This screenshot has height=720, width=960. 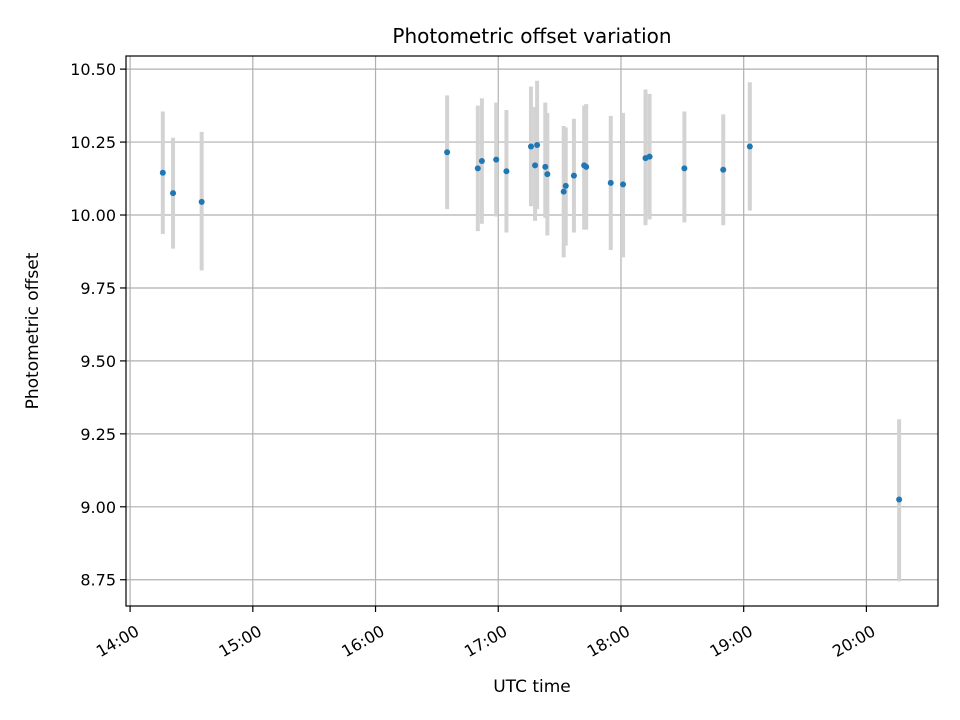 I want to click on y-tick-label: 10.00, so click(x=93, y=215).